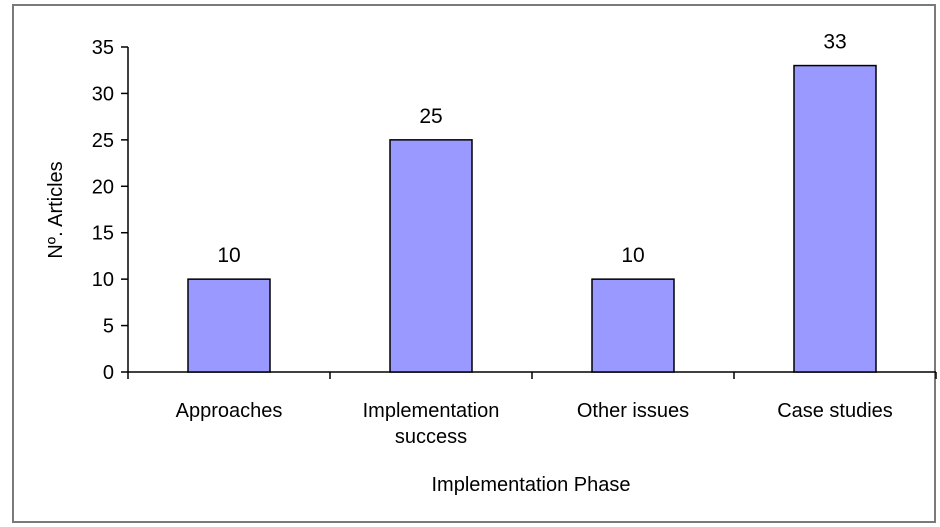 The height and width of the screenshot is (527, 940). What do you see at coordinates (103, 141) in the screenshot?
I see `y-tick-label: 25` at bounding box center [103, 141].